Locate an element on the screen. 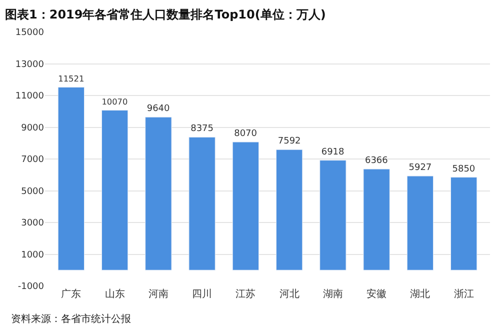 Image resolution: width=500 pixels, height=336 pixels. y-tick-label: 1000 is located at coordinates (32, 255).